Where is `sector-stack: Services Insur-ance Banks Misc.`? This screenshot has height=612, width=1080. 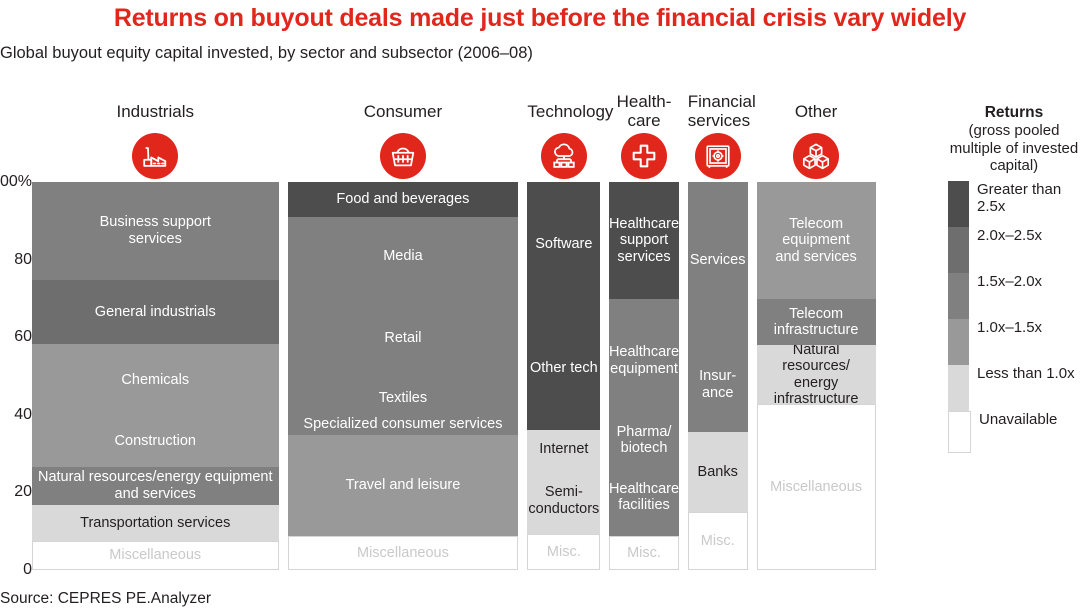 sector-stack: Services Insur-ance Banks Misc. is located at coordinates (717, 376).